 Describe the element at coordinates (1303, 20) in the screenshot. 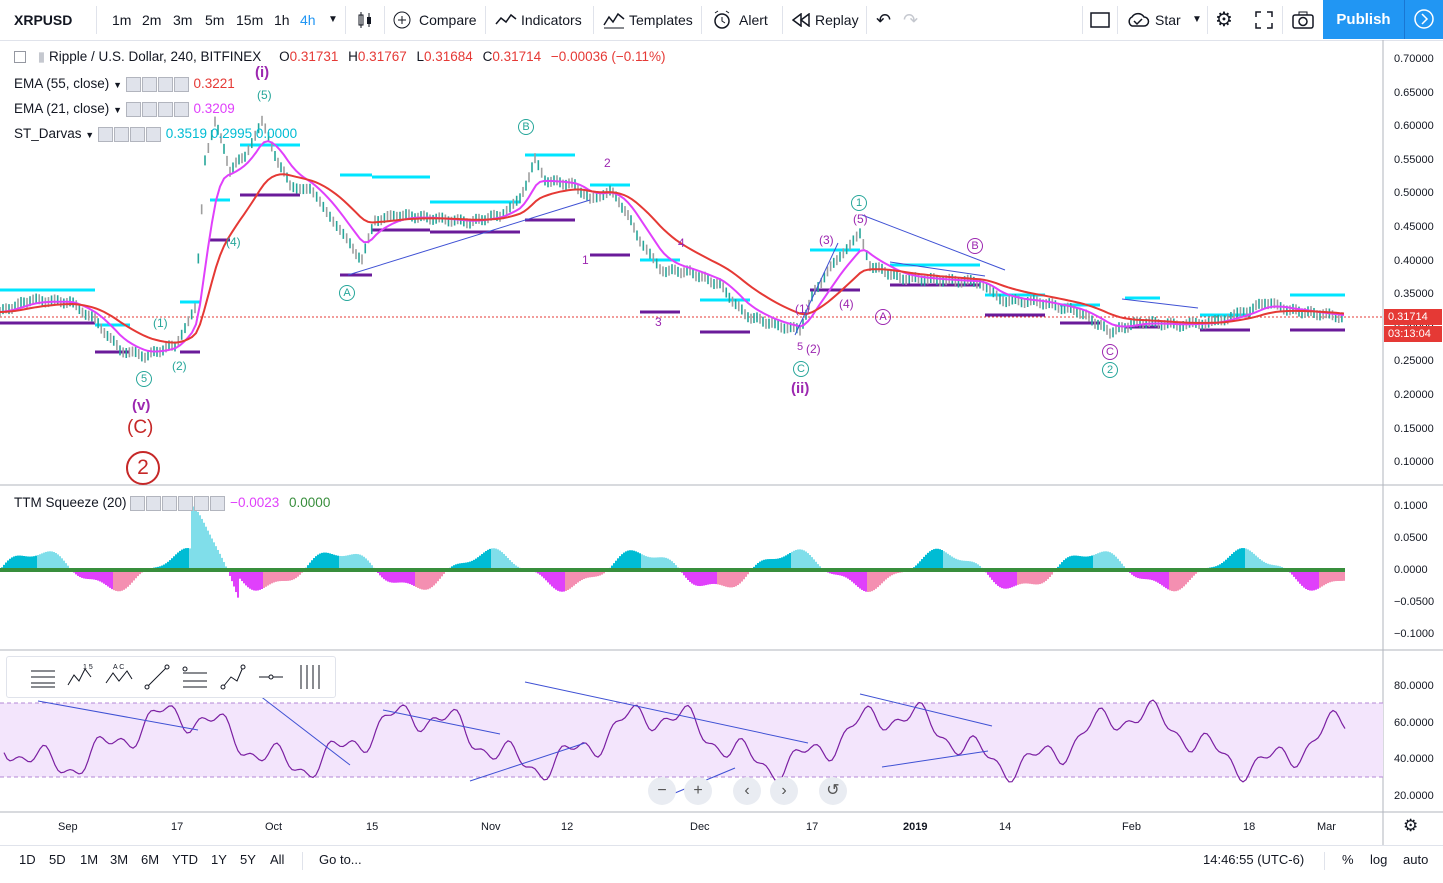

I see `camera-icon` at that location.